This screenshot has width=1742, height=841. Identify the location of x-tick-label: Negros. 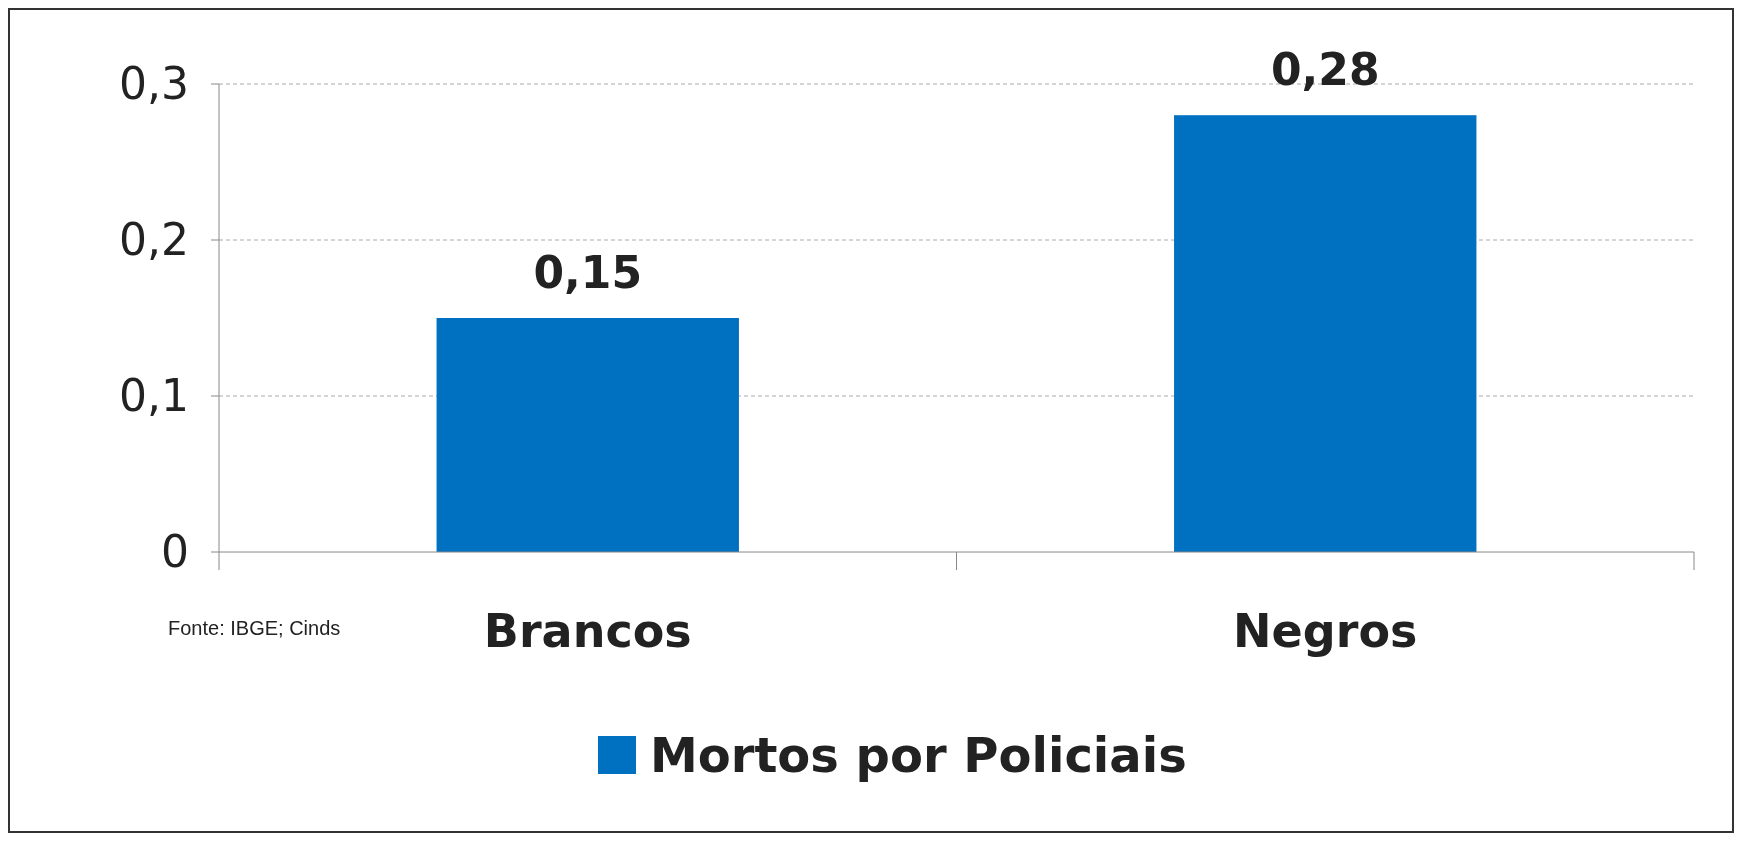
(1325, 631).